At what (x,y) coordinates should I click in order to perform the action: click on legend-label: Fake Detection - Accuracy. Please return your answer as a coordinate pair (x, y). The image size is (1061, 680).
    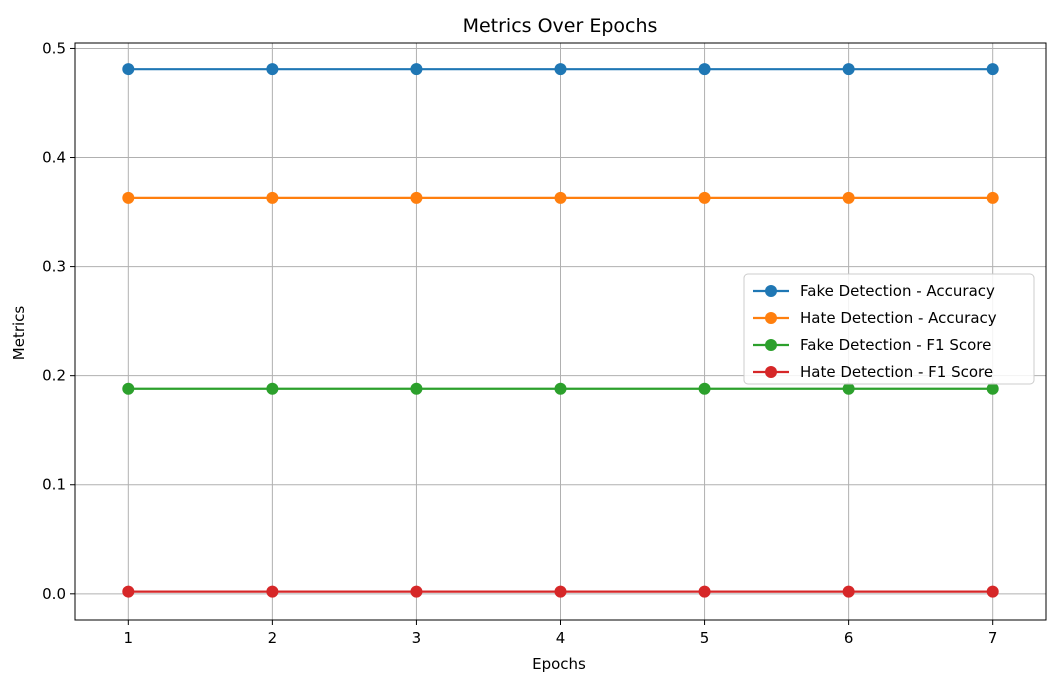
    Looking at the image, I should click on (897, 291).